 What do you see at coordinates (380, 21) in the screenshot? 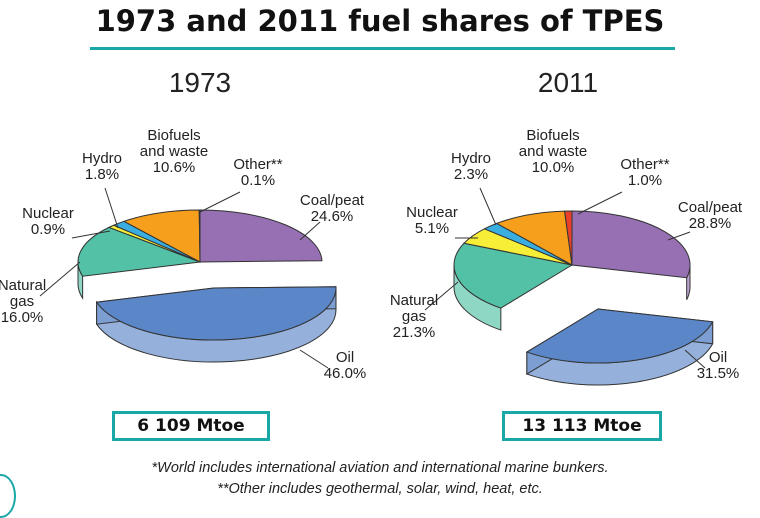
I see `chart-title: 1973 and 2011 fuel shares of TPES` at bounding box center [380, 21].